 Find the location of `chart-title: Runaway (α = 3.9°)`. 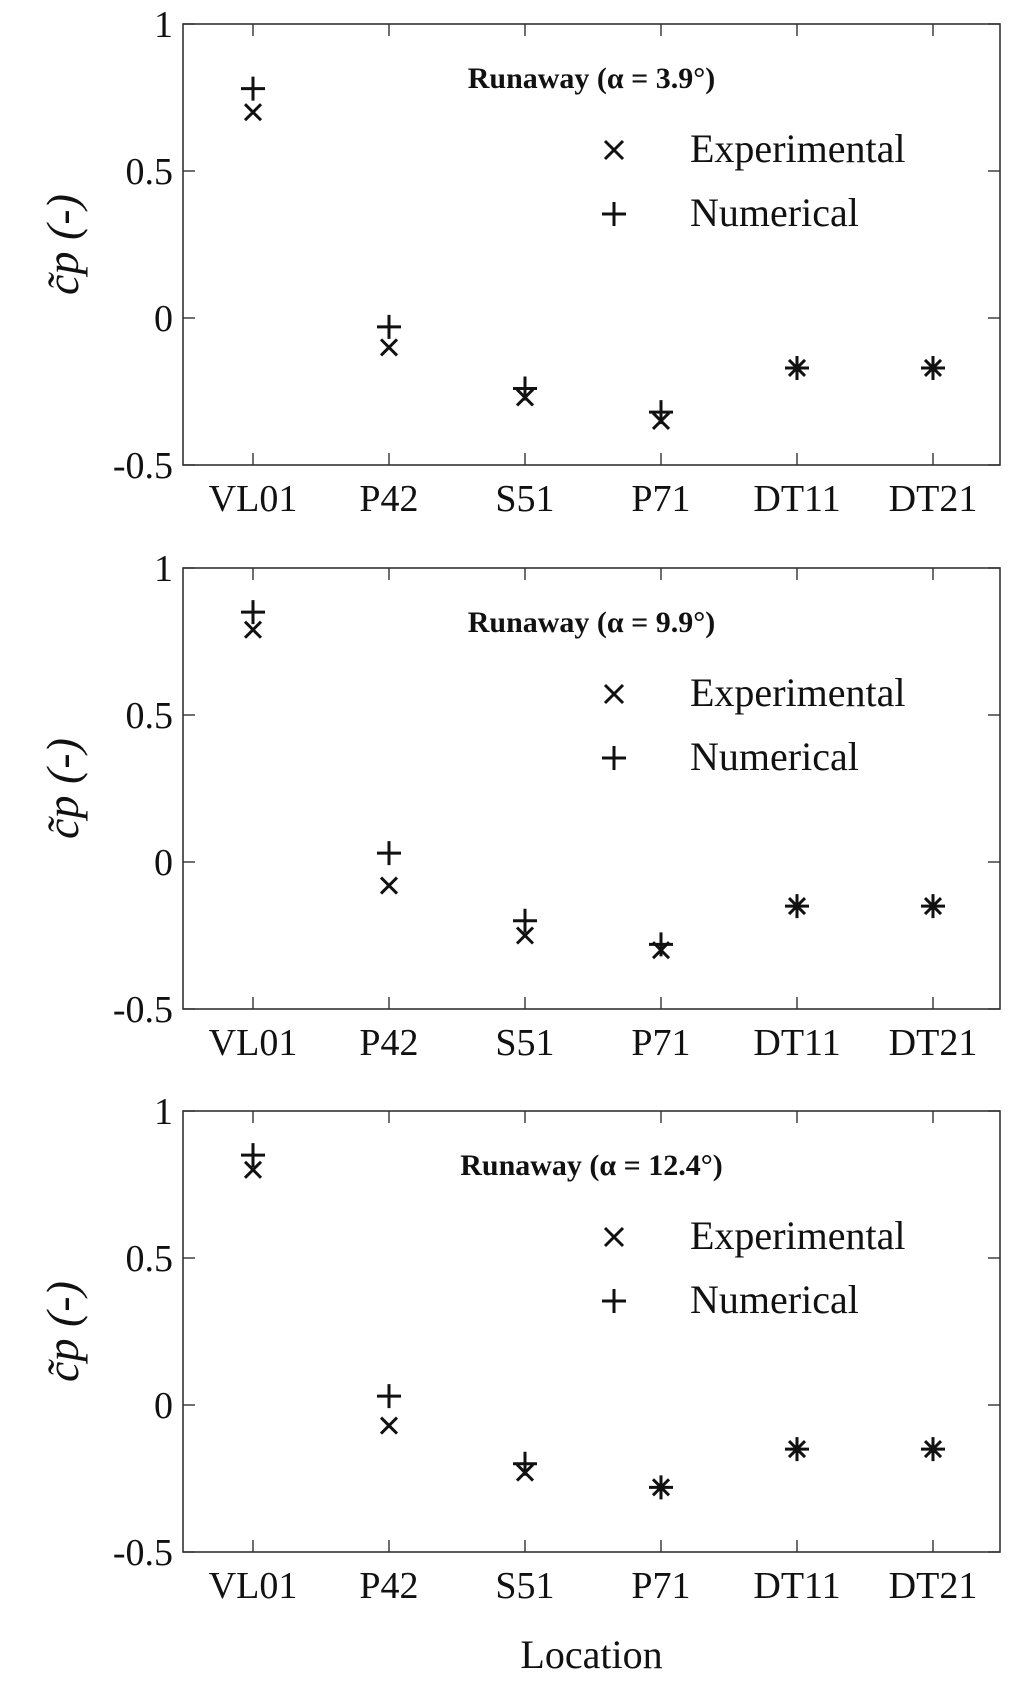

chart-title: Runaway (α = 3.9°) is located at coordinates (592, 78).